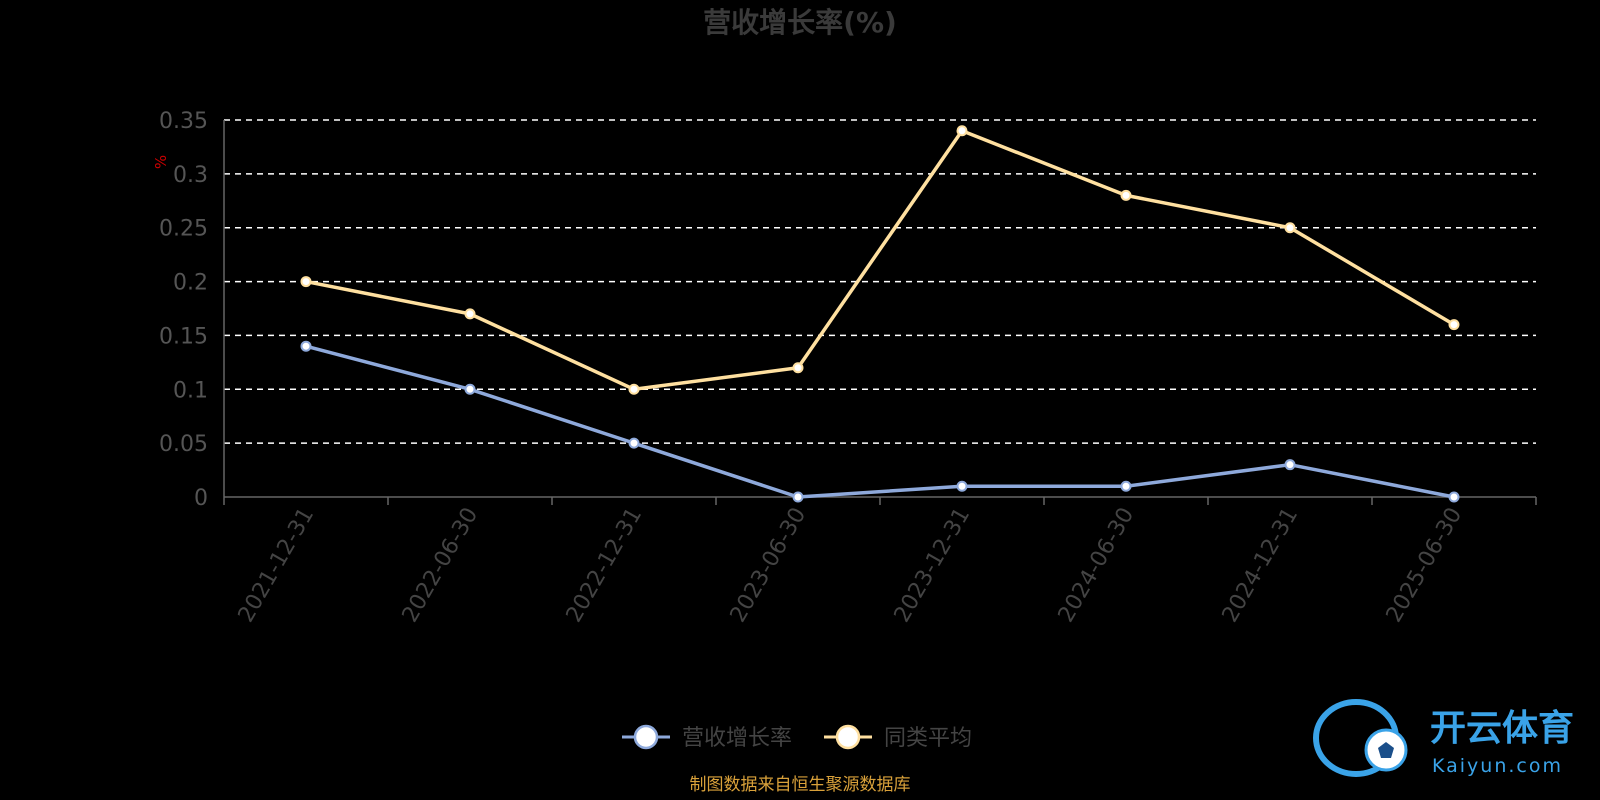 Image resolution: width=1600 pixels, height=800 pixels. I want to click on legend-item-1: 营收增长率, so click(707, 737).